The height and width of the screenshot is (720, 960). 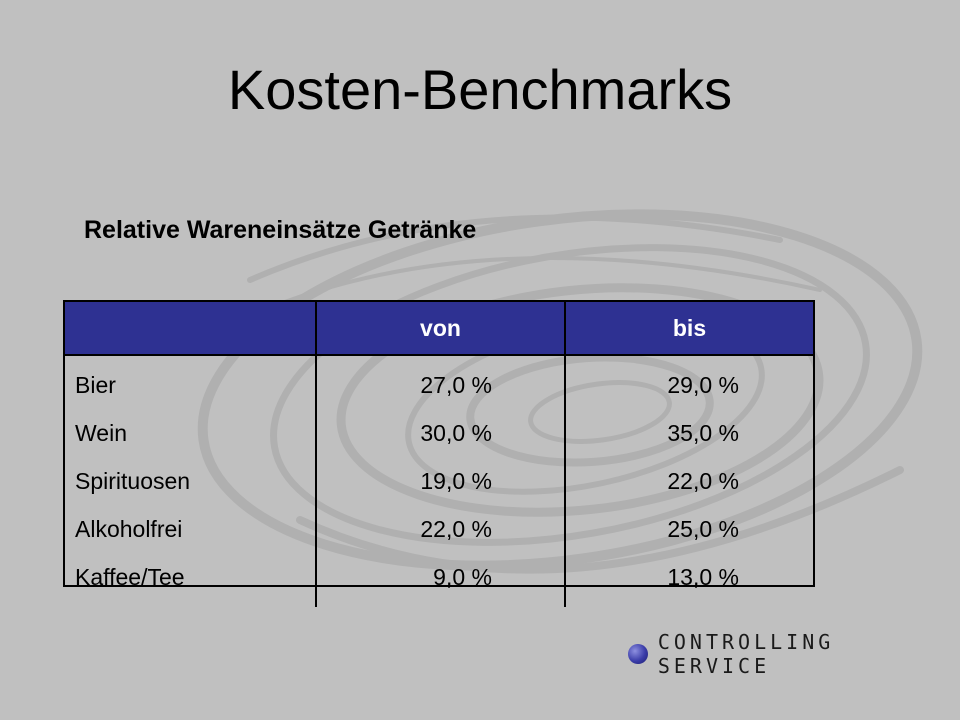 What do you see at coordinates (746, 654) in the screenshot?
I see `logo-text: CONTROLLING SERVICE` at bounding box center [746, 654].